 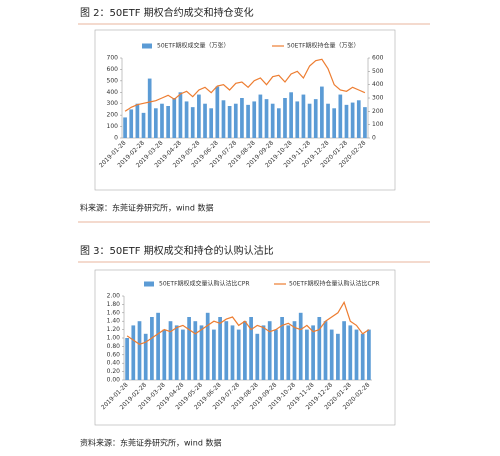 I want to click on source-note: 资料来源：东莞证券研究所，wind 数据, so click(x=150, y=443).